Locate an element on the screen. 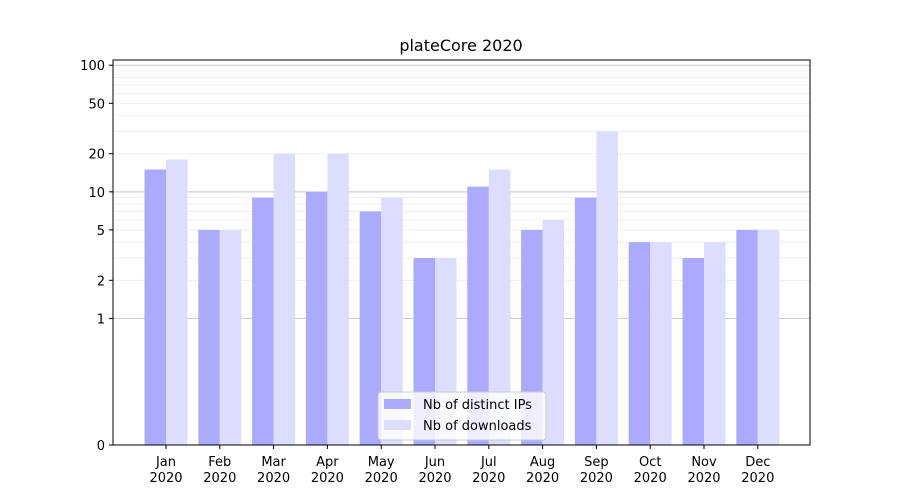 The image size is (900, 500). x-tick-label-month: Nov is located at coordinates (704, 462).